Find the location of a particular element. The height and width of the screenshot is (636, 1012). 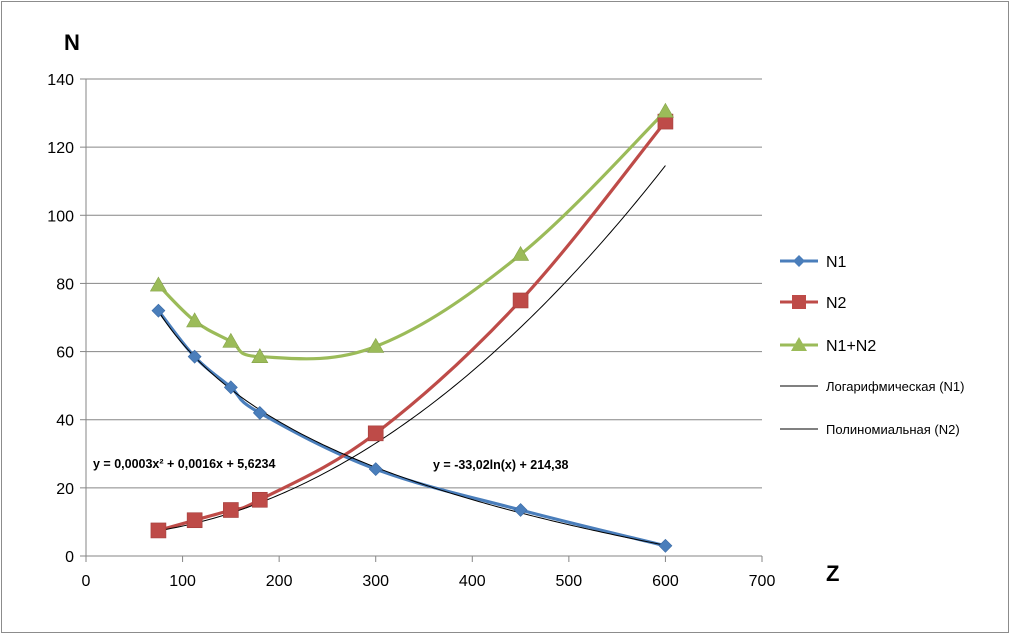

y-tick-label: 140 is located at coordinates (60, 80).